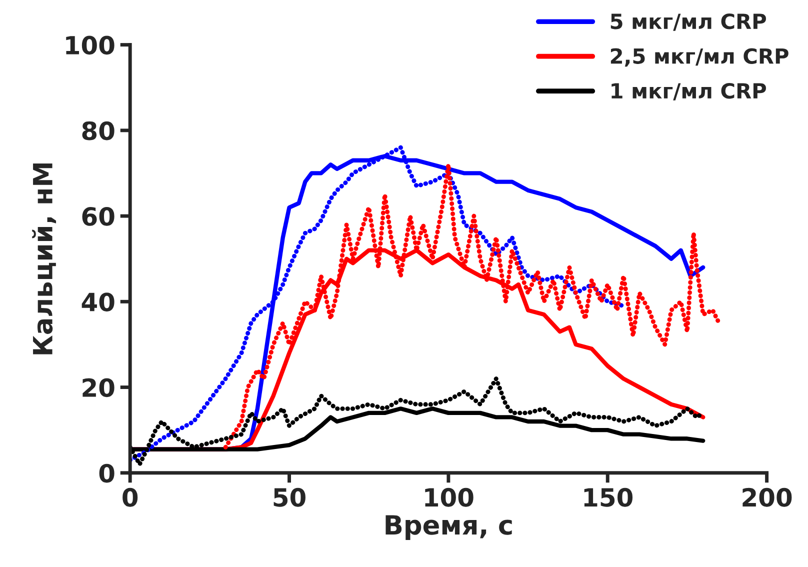  I want to click on legend-label: 5 мкг/мл CRP, so click(688, 22).